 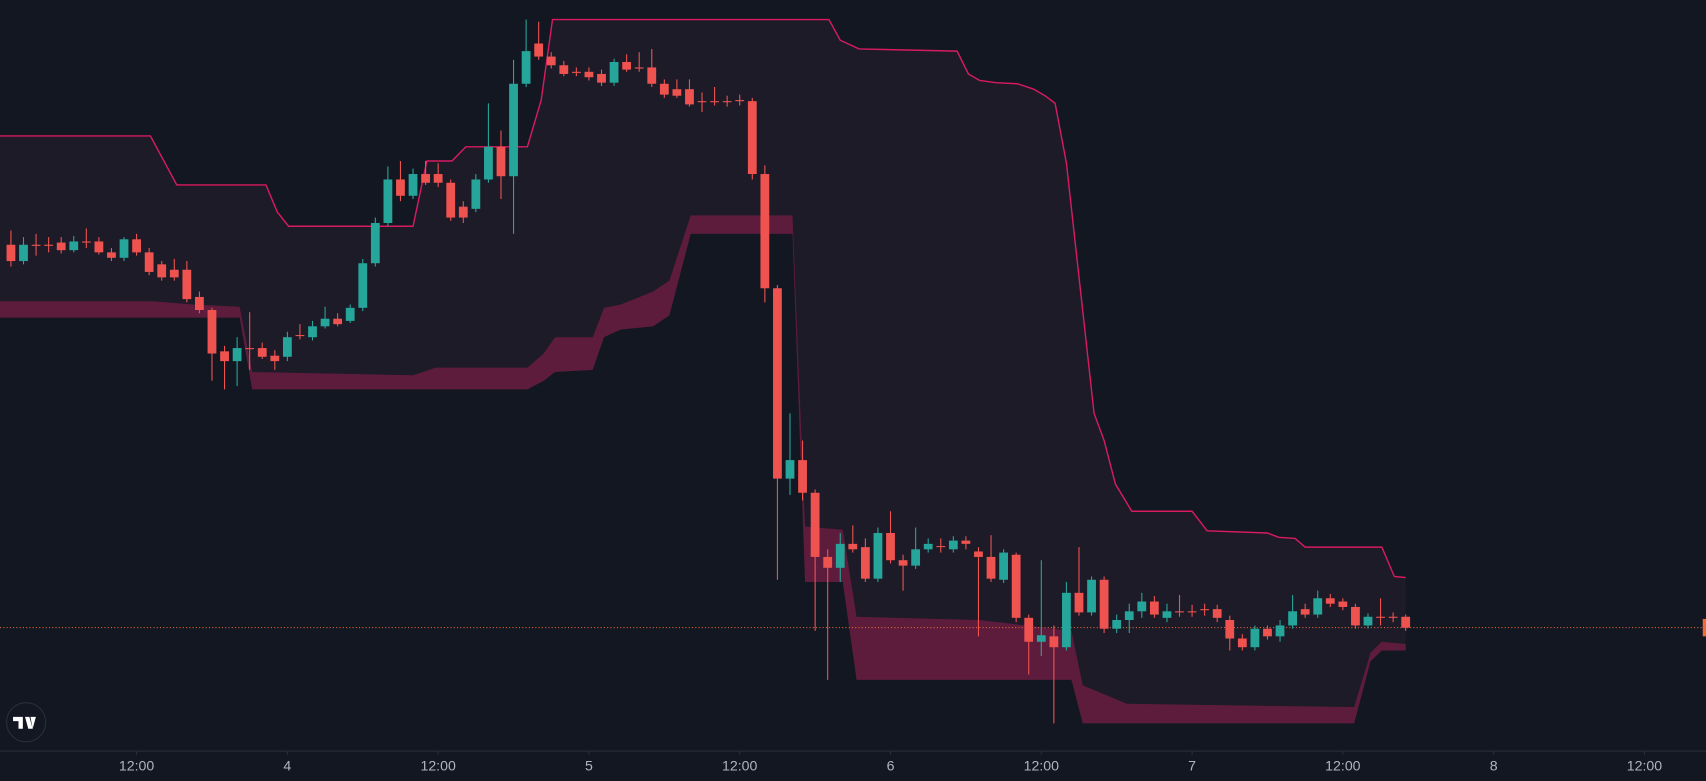 What do you see at coordinates (287, 766) in the screenshot?
I see `x-tick-label: 4` at bounding box center [287, 766].